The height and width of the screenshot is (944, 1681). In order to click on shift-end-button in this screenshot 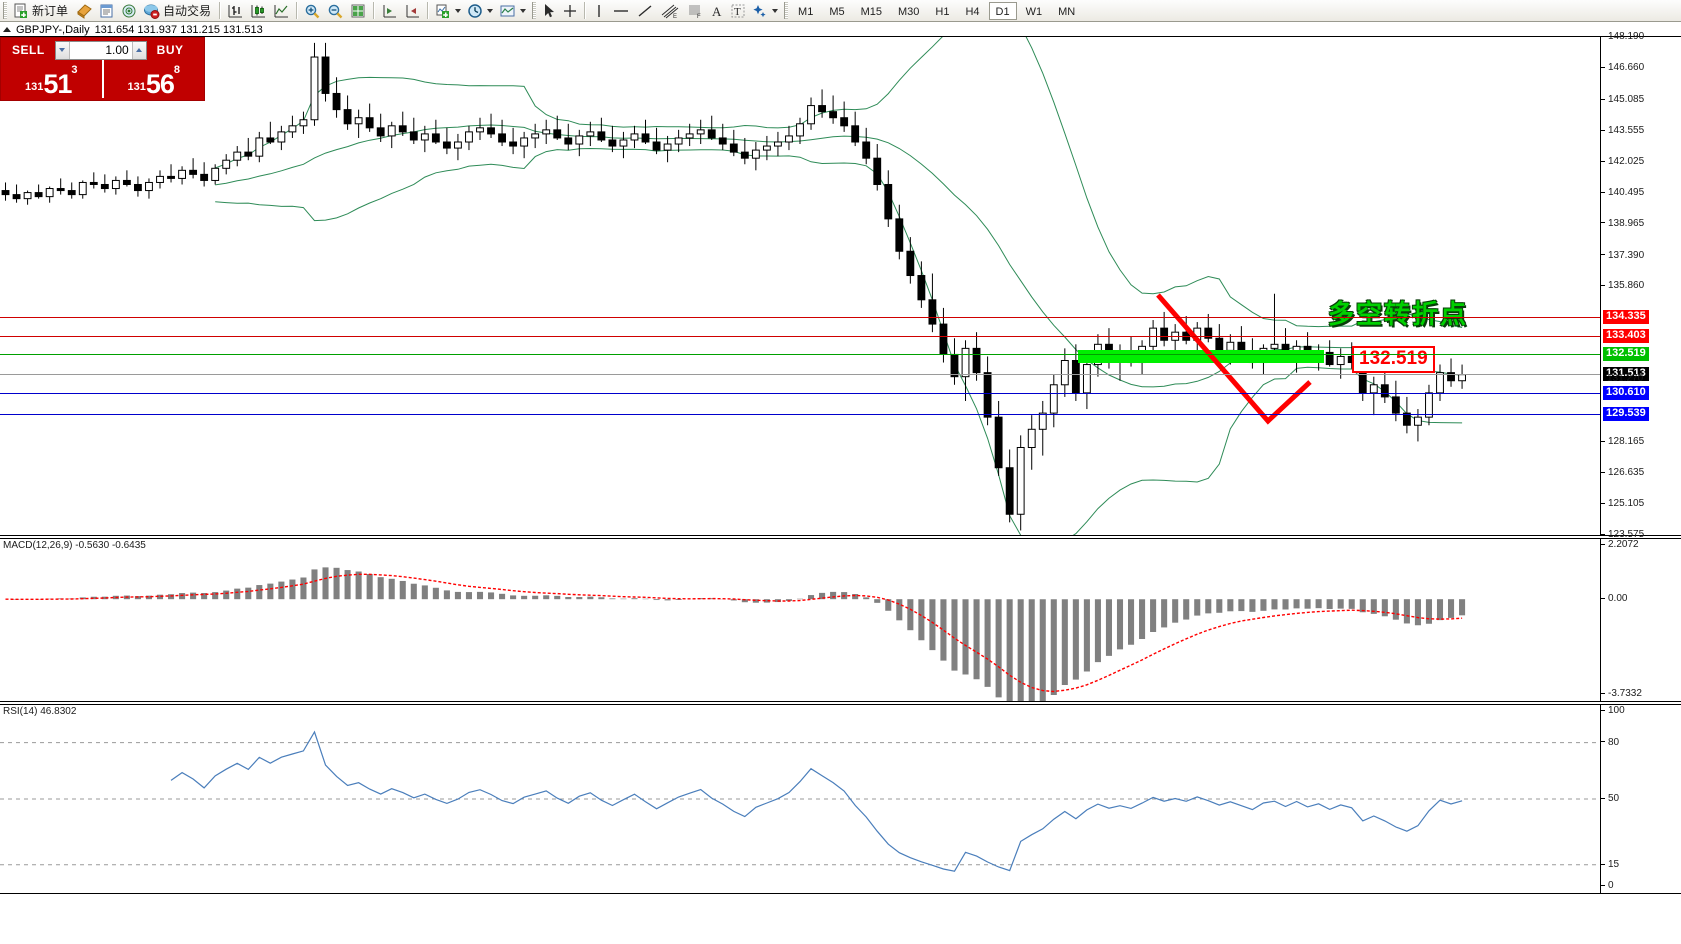, I will do `click(389, 11)`.